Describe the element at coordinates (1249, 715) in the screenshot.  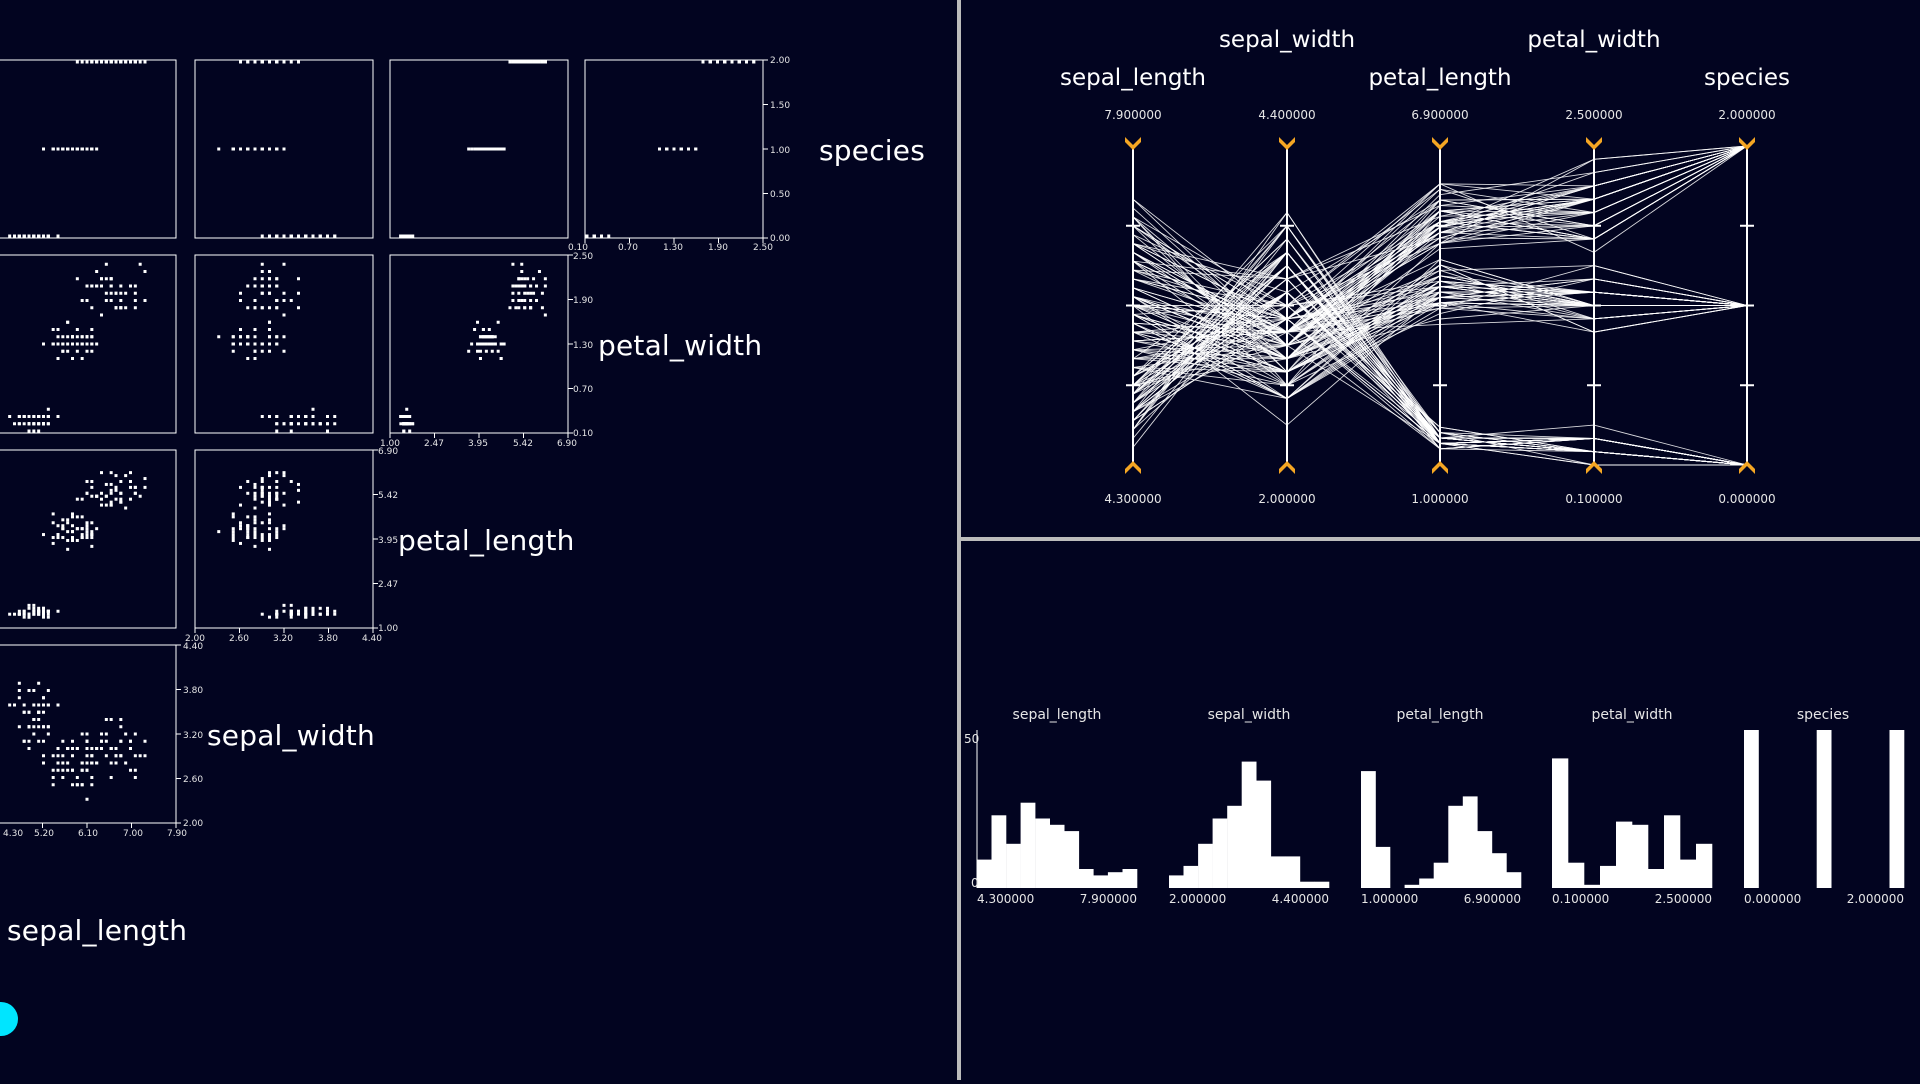
I see `histogram-title: sepal_width` at that location.